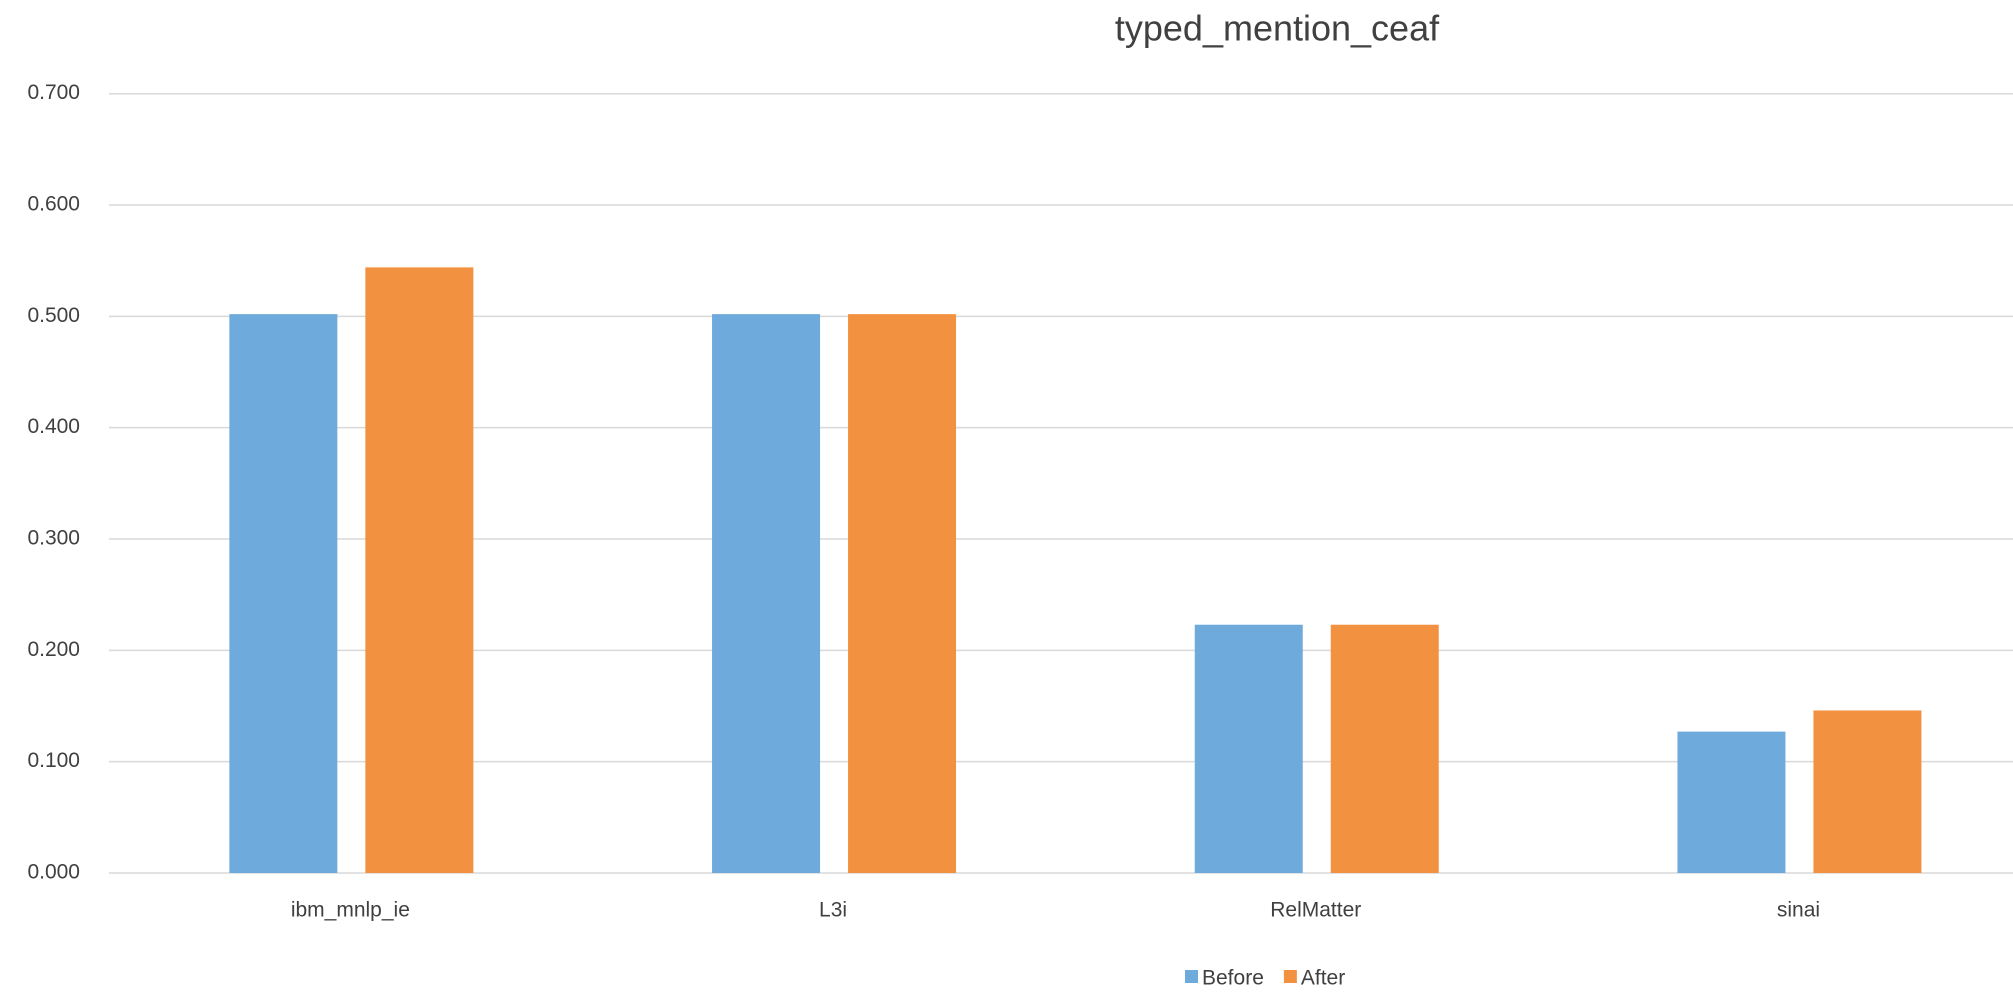 The height and width of the screenshot is (993, 2013). I want to click on y-tick-label: 0.200, so click(53, 649).